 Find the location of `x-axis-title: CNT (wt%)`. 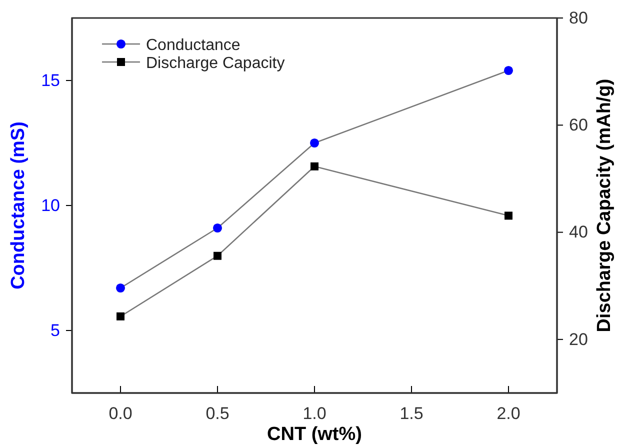

x-axis-title: CNT (wt%) is located at coordinates (314, 434).